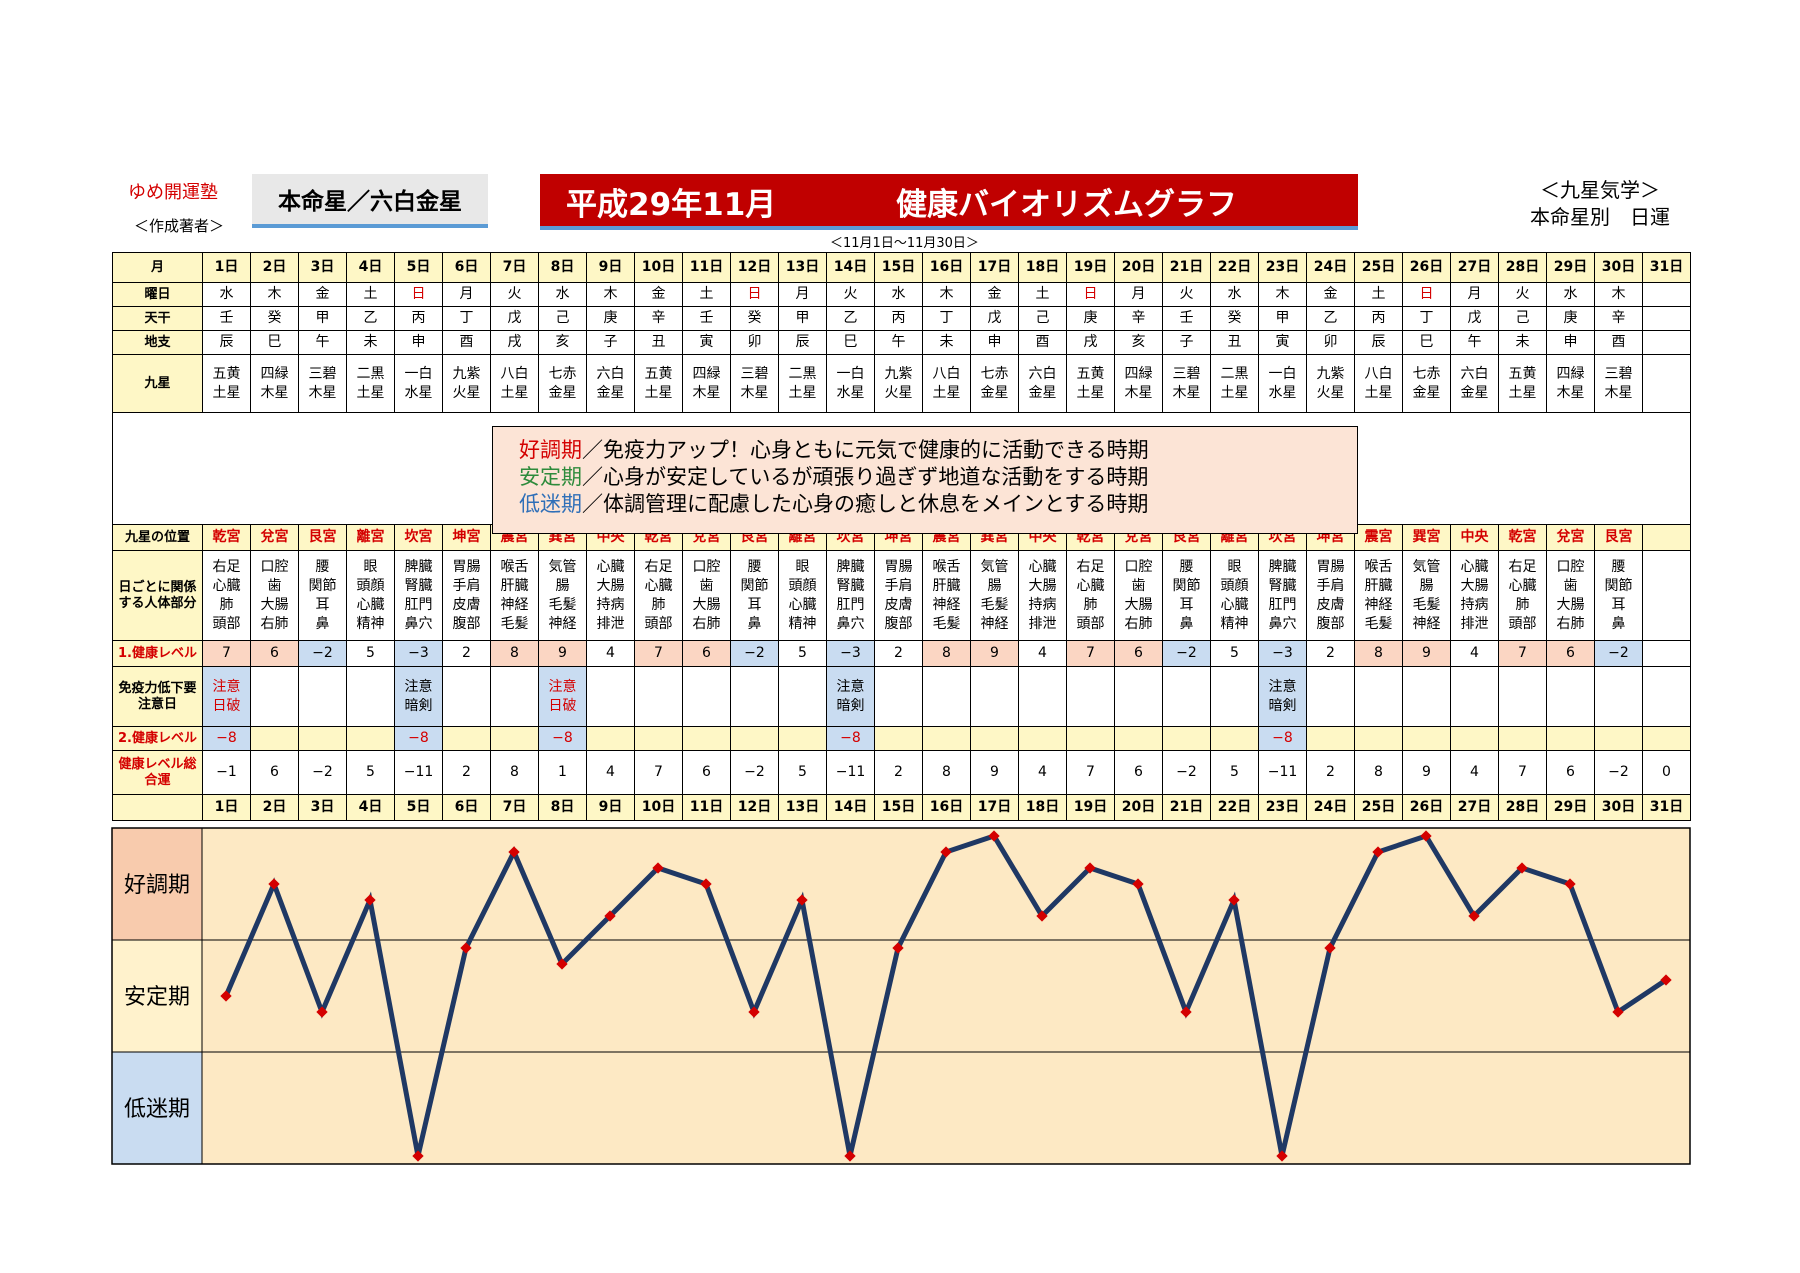 The width and height of the screenshot is (1800, 1273). Describe the element at coordinates (226, 738) in the screenshot. I see `level2-cell: −8` at that location.